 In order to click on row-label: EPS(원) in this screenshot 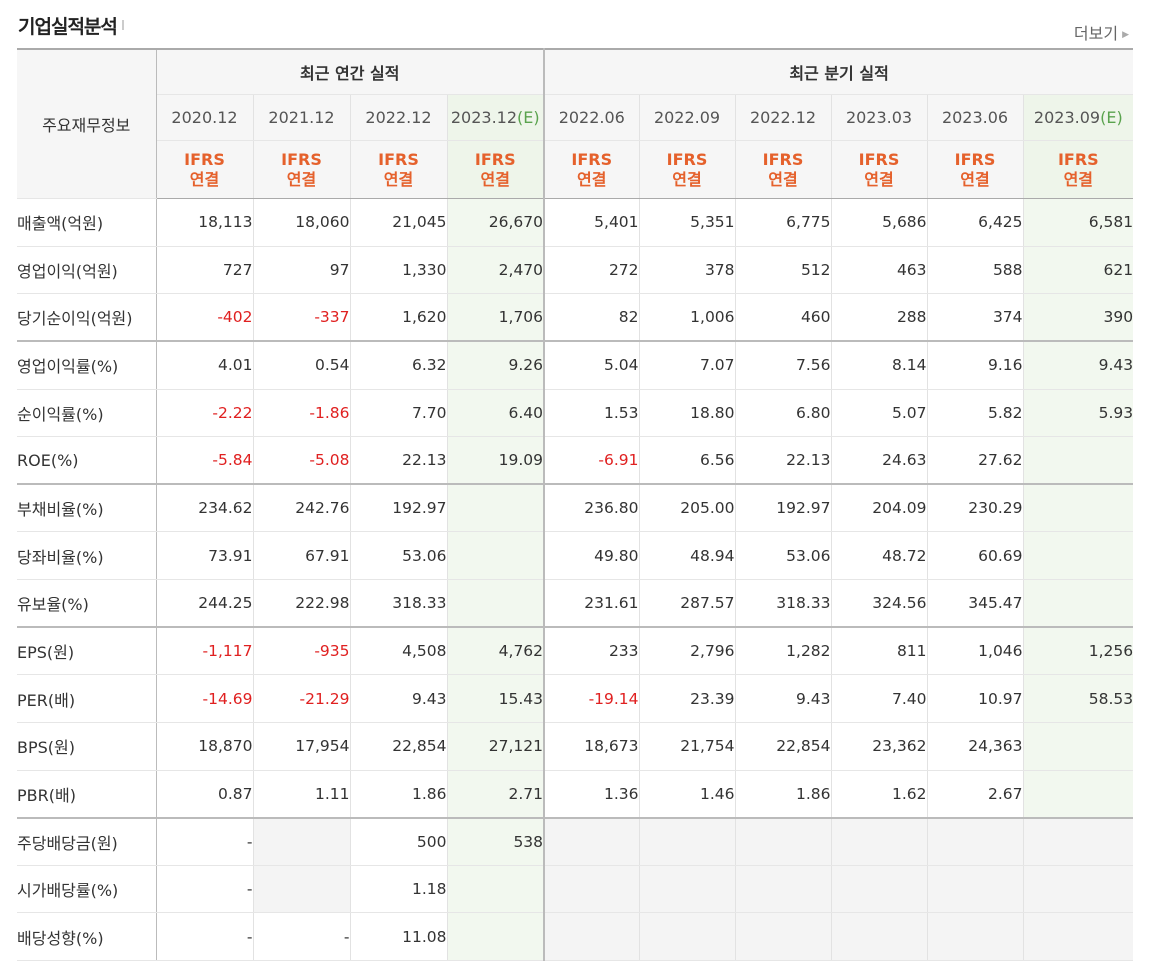, I will do `click(87, 651)`.